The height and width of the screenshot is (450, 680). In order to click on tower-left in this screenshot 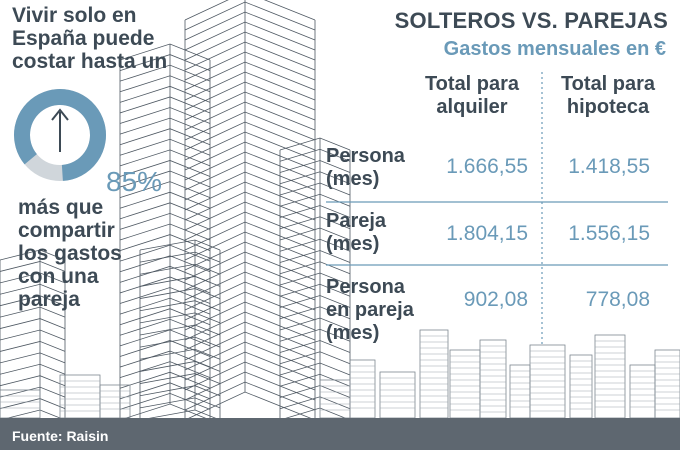, I will do `click(165, 232)`.